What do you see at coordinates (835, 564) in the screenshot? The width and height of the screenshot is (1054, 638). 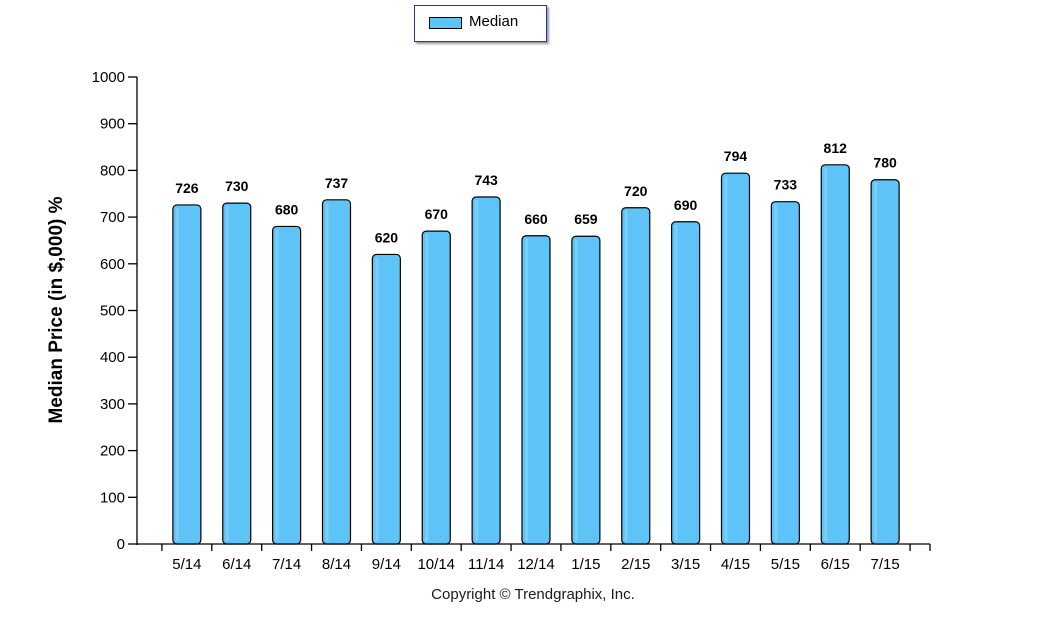 I see `x-tick-label-6/15: 6/15` at bounding box center [835, 564].